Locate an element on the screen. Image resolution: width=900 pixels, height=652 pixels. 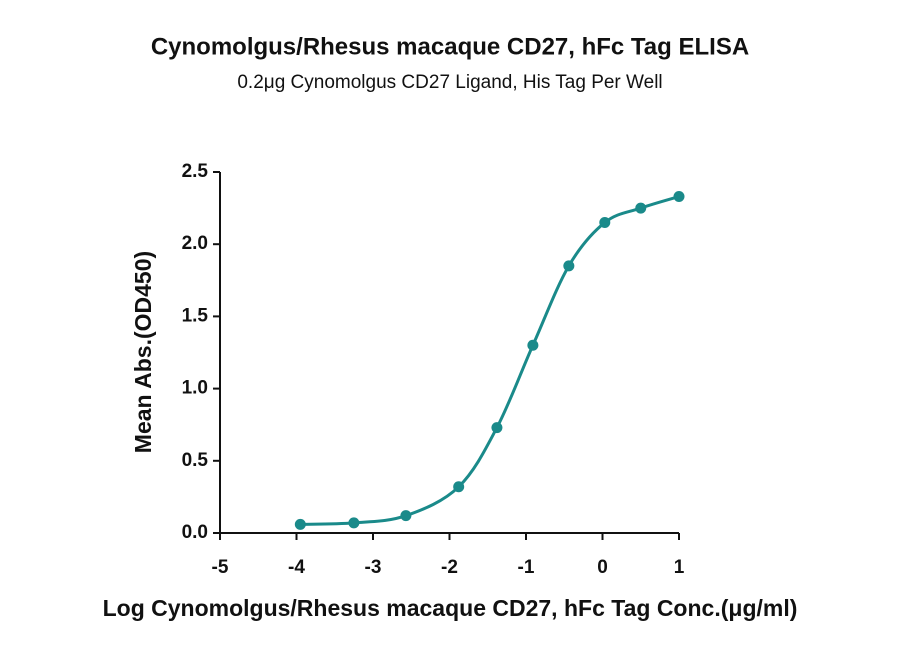
y-axis-label: Mean Abs.(OD450) is located at coordinates (143, 352).